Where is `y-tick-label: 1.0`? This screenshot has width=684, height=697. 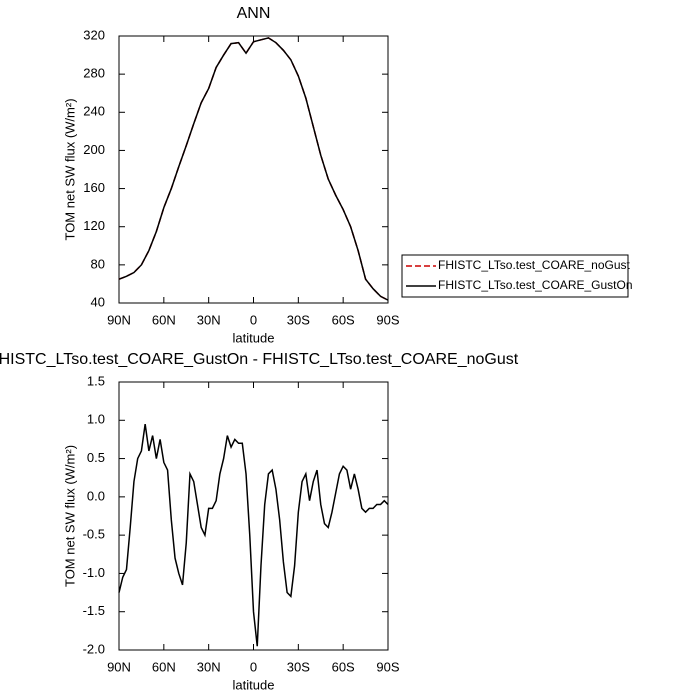
y-tick-label: 1.0 is located at coordinates (96, 419).